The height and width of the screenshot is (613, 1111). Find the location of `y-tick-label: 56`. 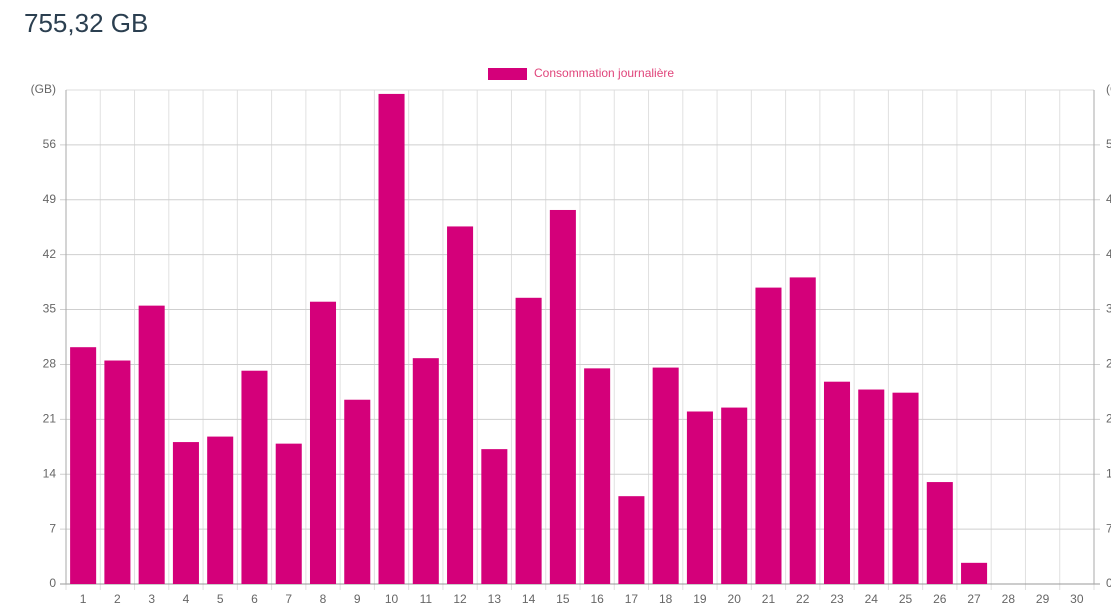

y-tick-label: 56 is located at coordinates (50, 144).